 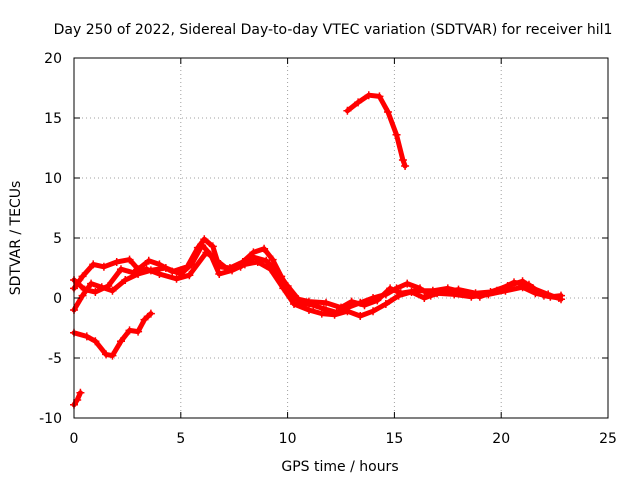 What do you see at coordinates (343, 439) in the screenshot?
I see `x-tick-labels: 0 5 10 15 20 25` at bounding box center [343, 439].